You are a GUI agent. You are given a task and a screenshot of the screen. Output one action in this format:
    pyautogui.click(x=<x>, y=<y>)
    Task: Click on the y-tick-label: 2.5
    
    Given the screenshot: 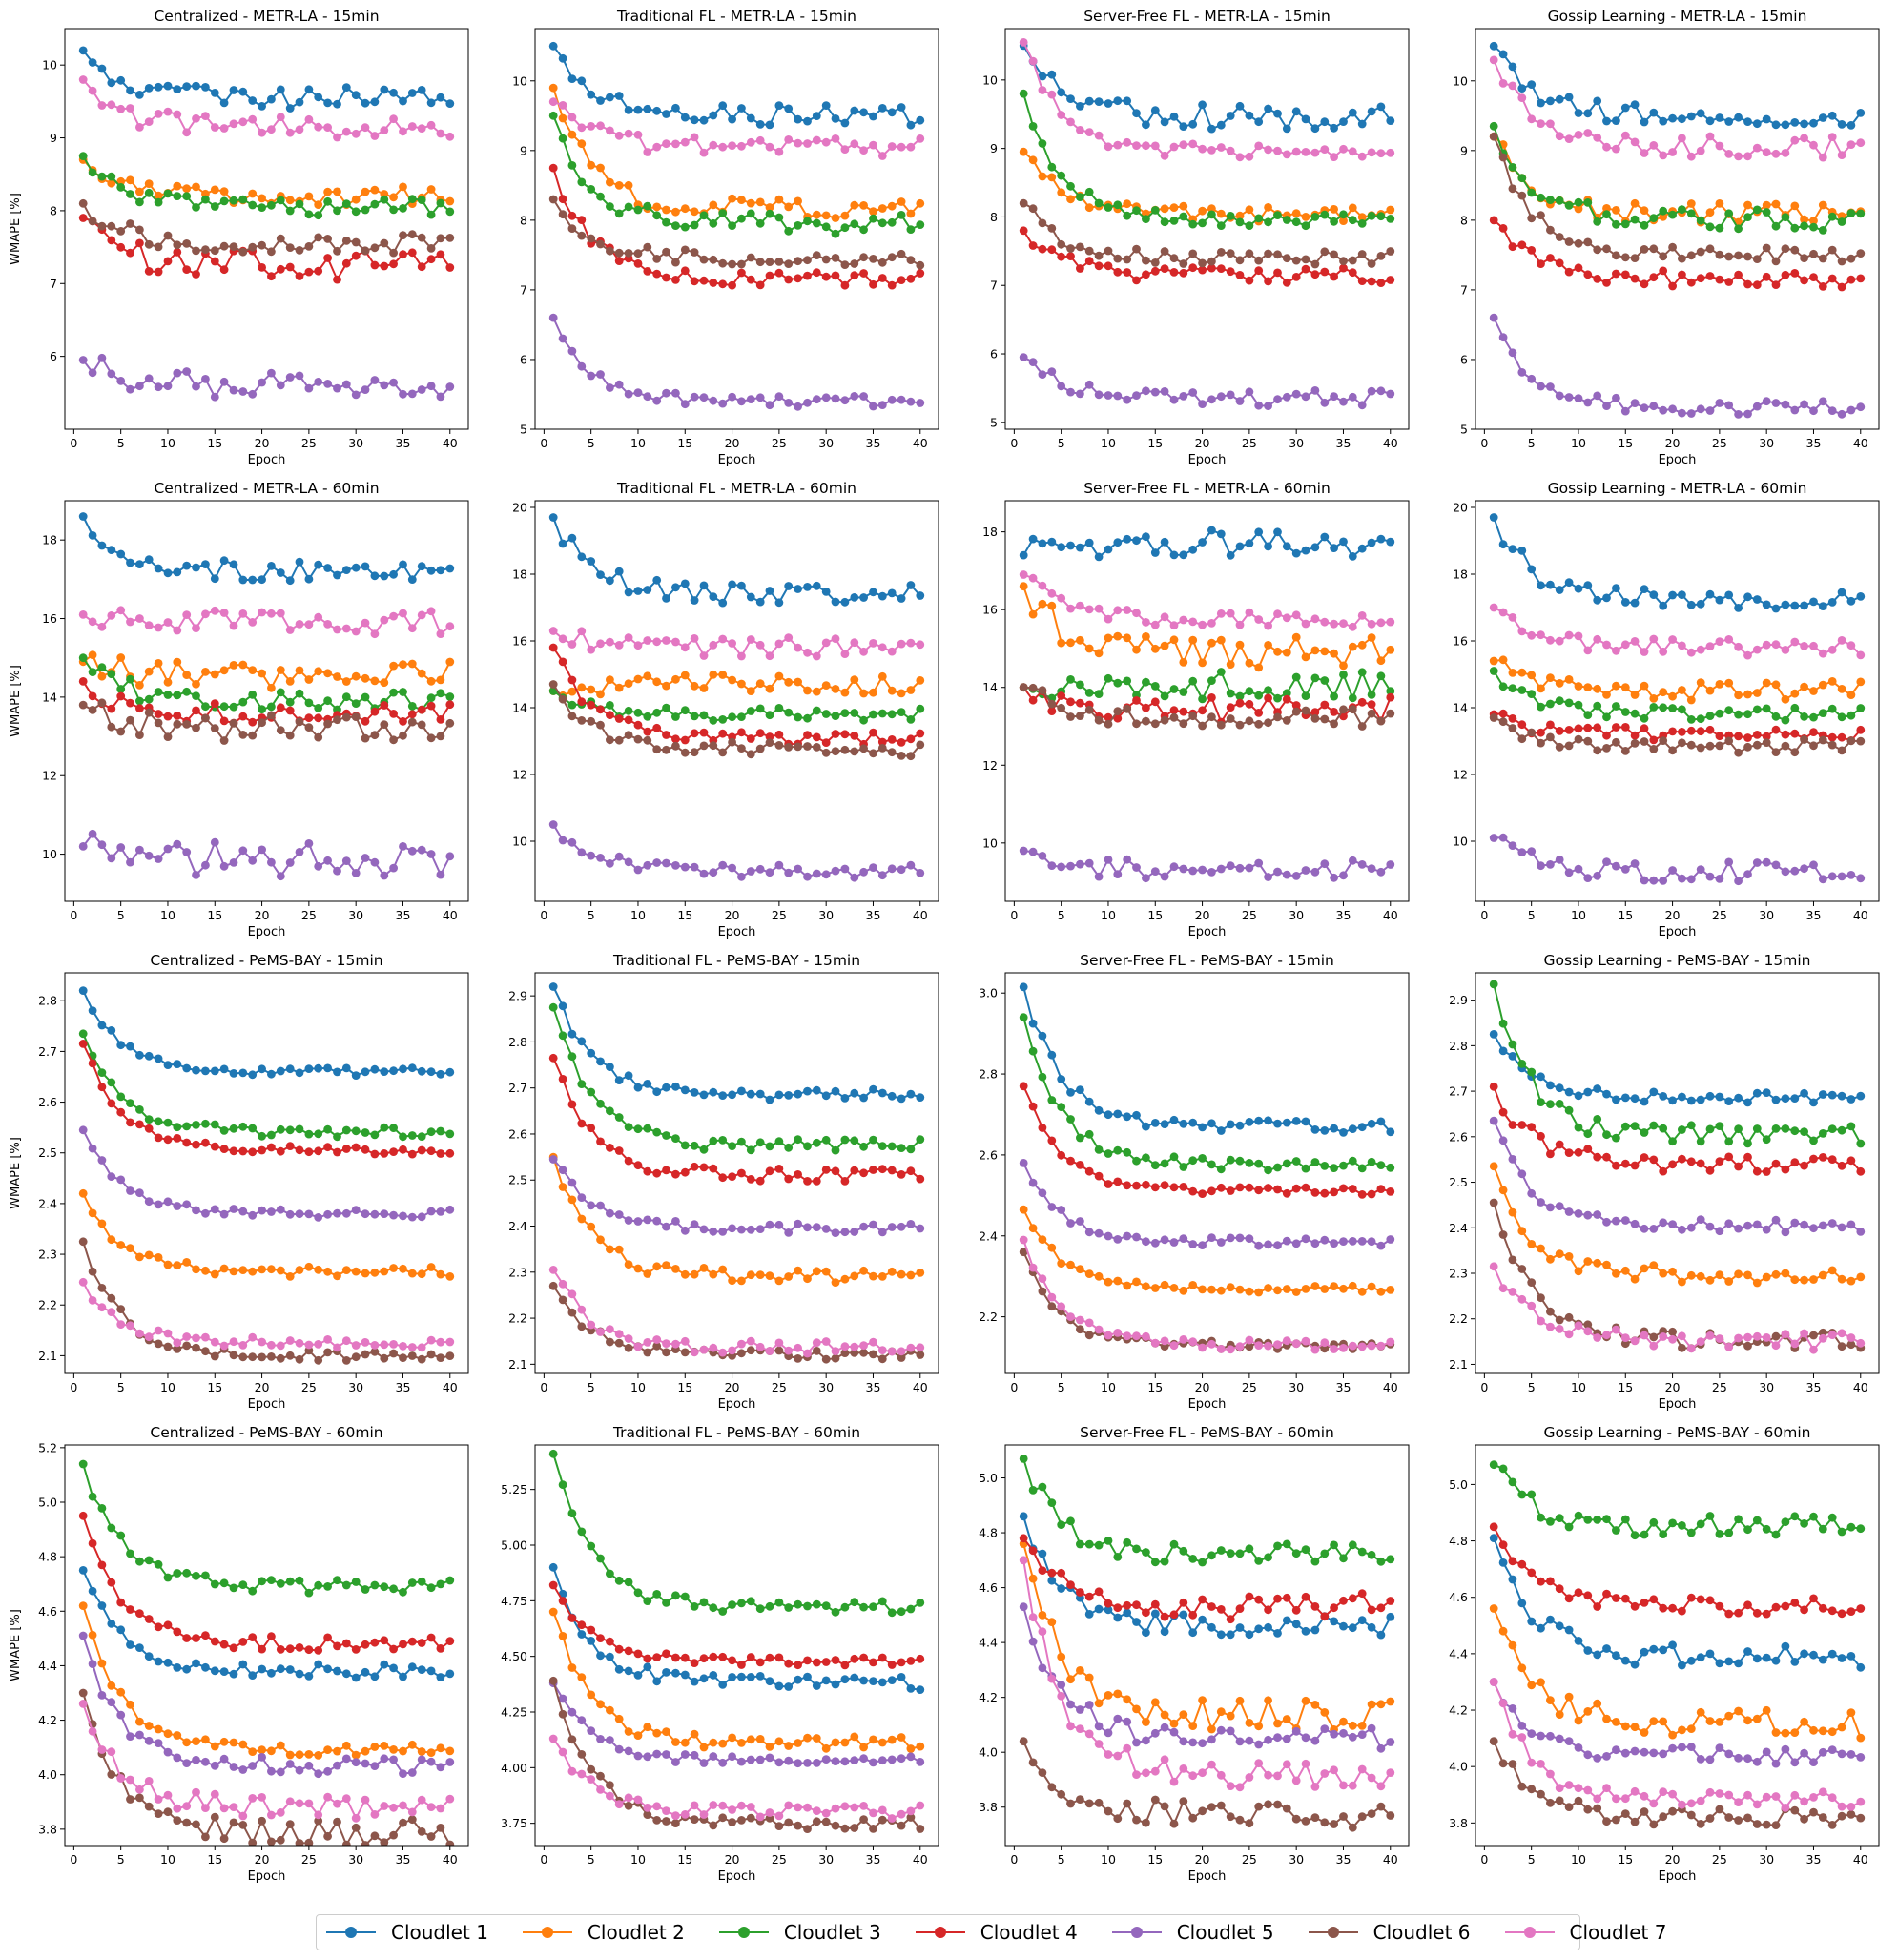 What is the action you would take?
    pyautogui.click(x=1458, y=1182)
    